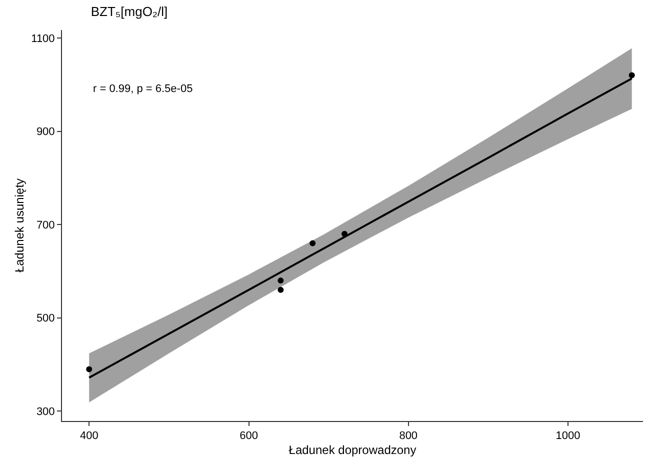 Image resolution: width=649 pixels, height=461 pixels. I want to click on y-axis-title: Ładunek usunięty, so click(19, 225).